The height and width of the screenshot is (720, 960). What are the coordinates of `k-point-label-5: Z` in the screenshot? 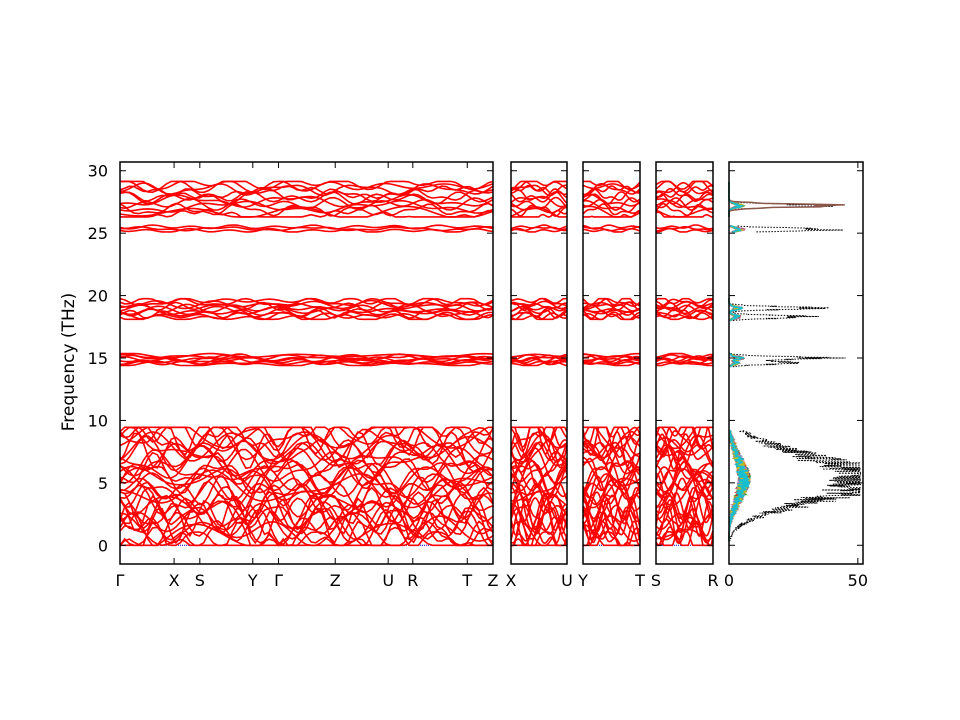 It's located at (335, 580).